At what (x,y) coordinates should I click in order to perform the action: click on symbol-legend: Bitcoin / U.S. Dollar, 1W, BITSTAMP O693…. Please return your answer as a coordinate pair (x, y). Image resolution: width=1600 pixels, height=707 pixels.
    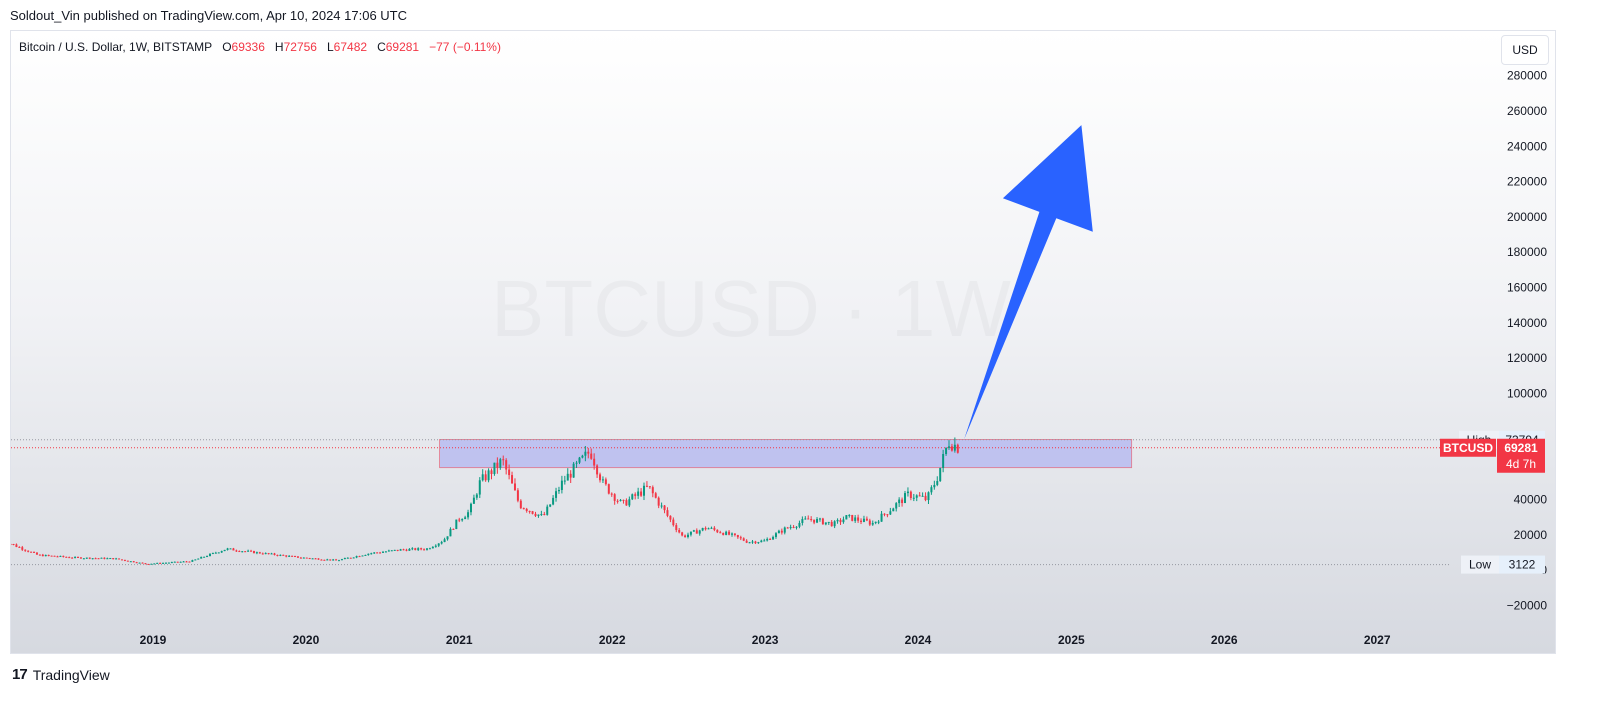
    Looking at the image, I should click on (260, 47).